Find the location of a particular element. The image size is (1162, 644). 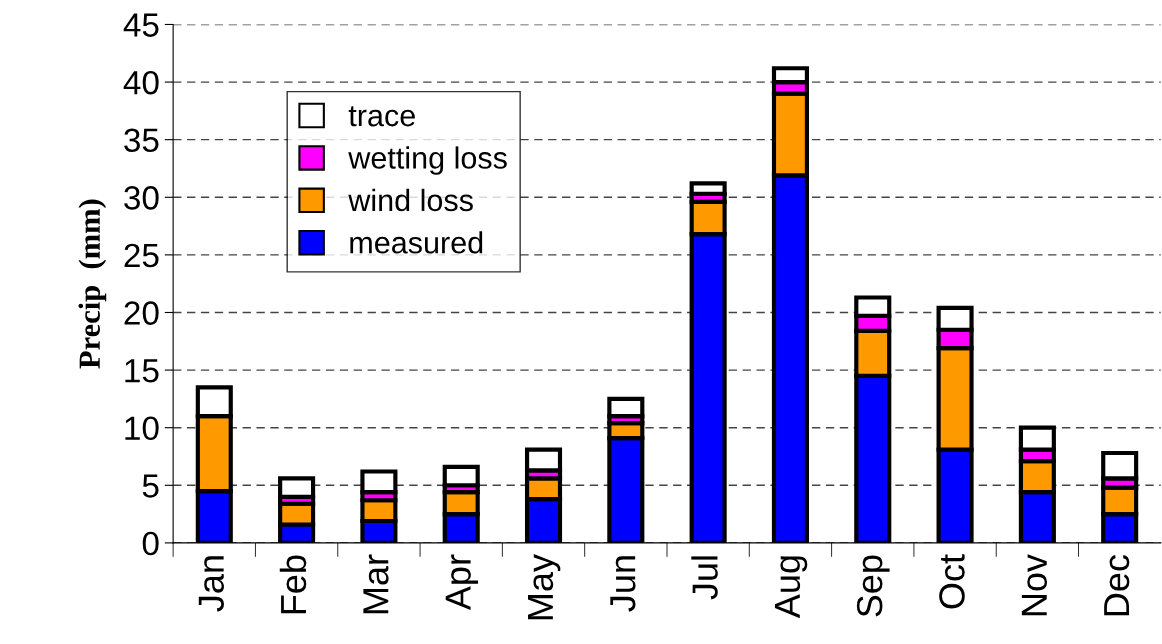

x-tick-label: Jun is located at coordinates (623, 584).